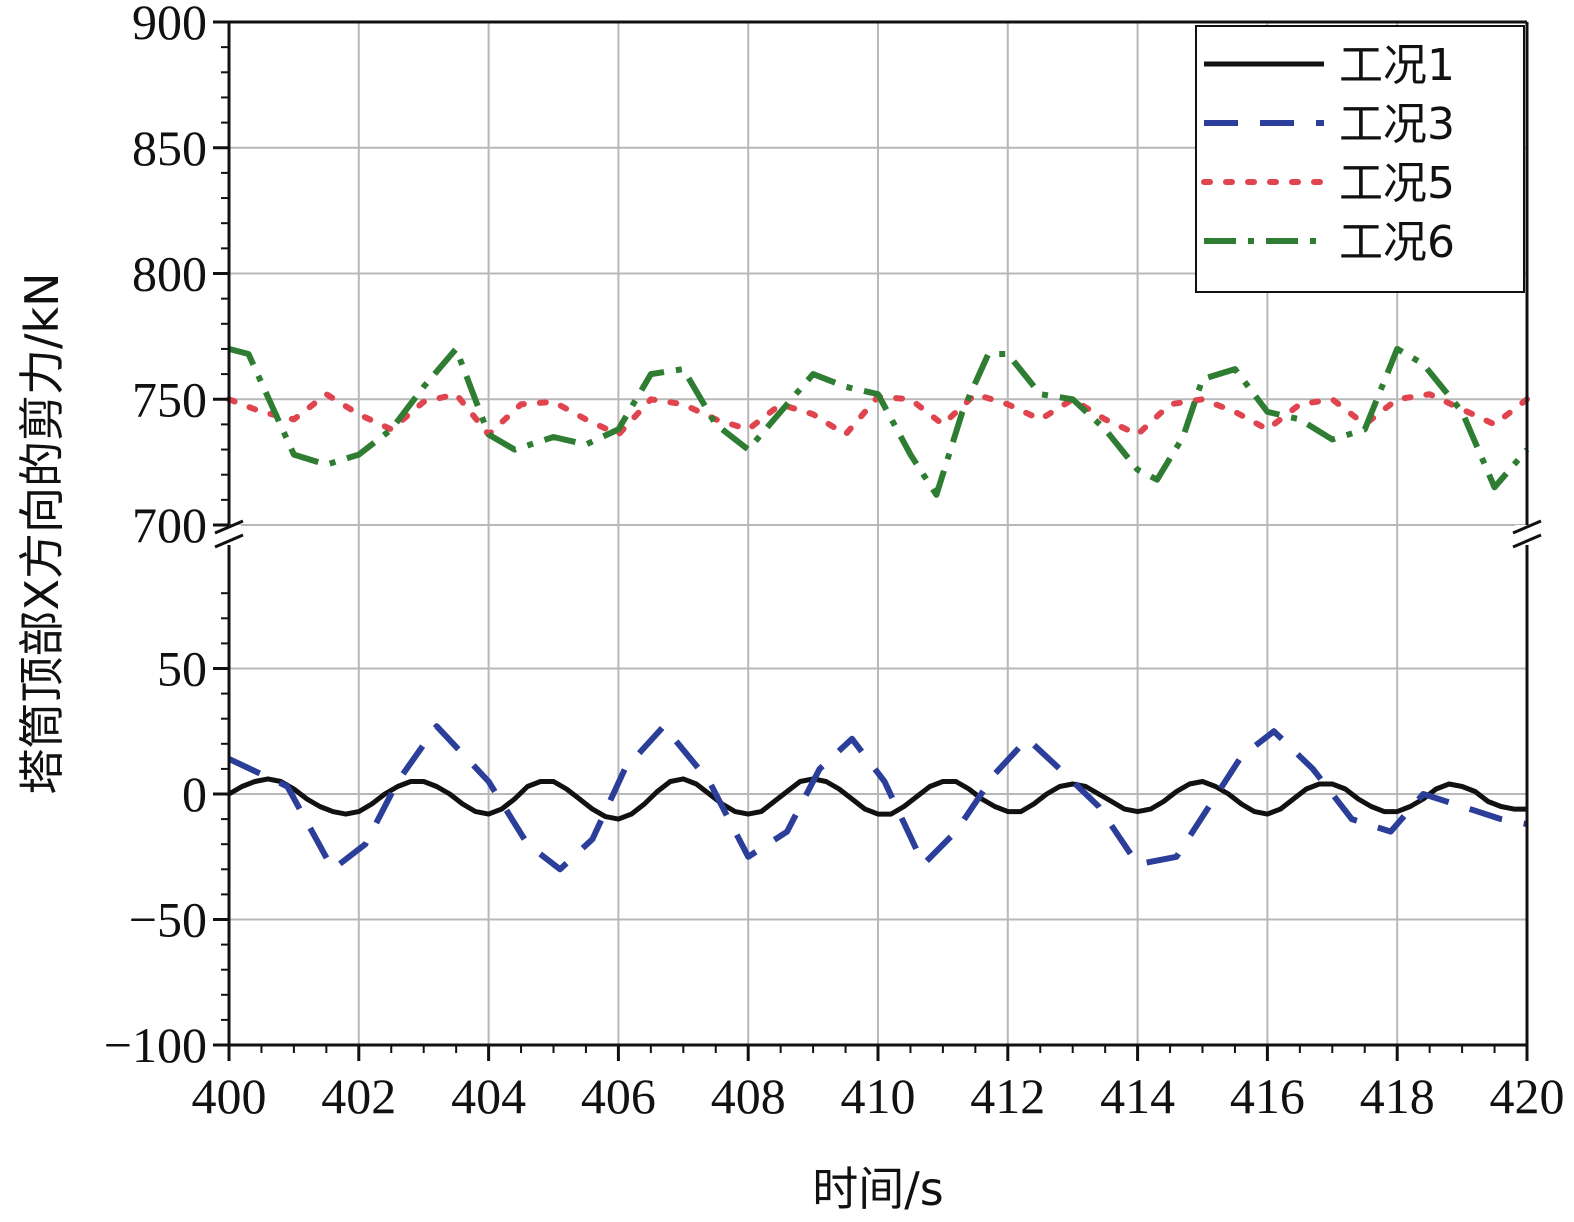 The image size is (1574, 1222). What do you see at coordinates (877, 1189) in the screenshot?
I see `x-axis-title: 时间/s` at bounding box center [877, 1189].